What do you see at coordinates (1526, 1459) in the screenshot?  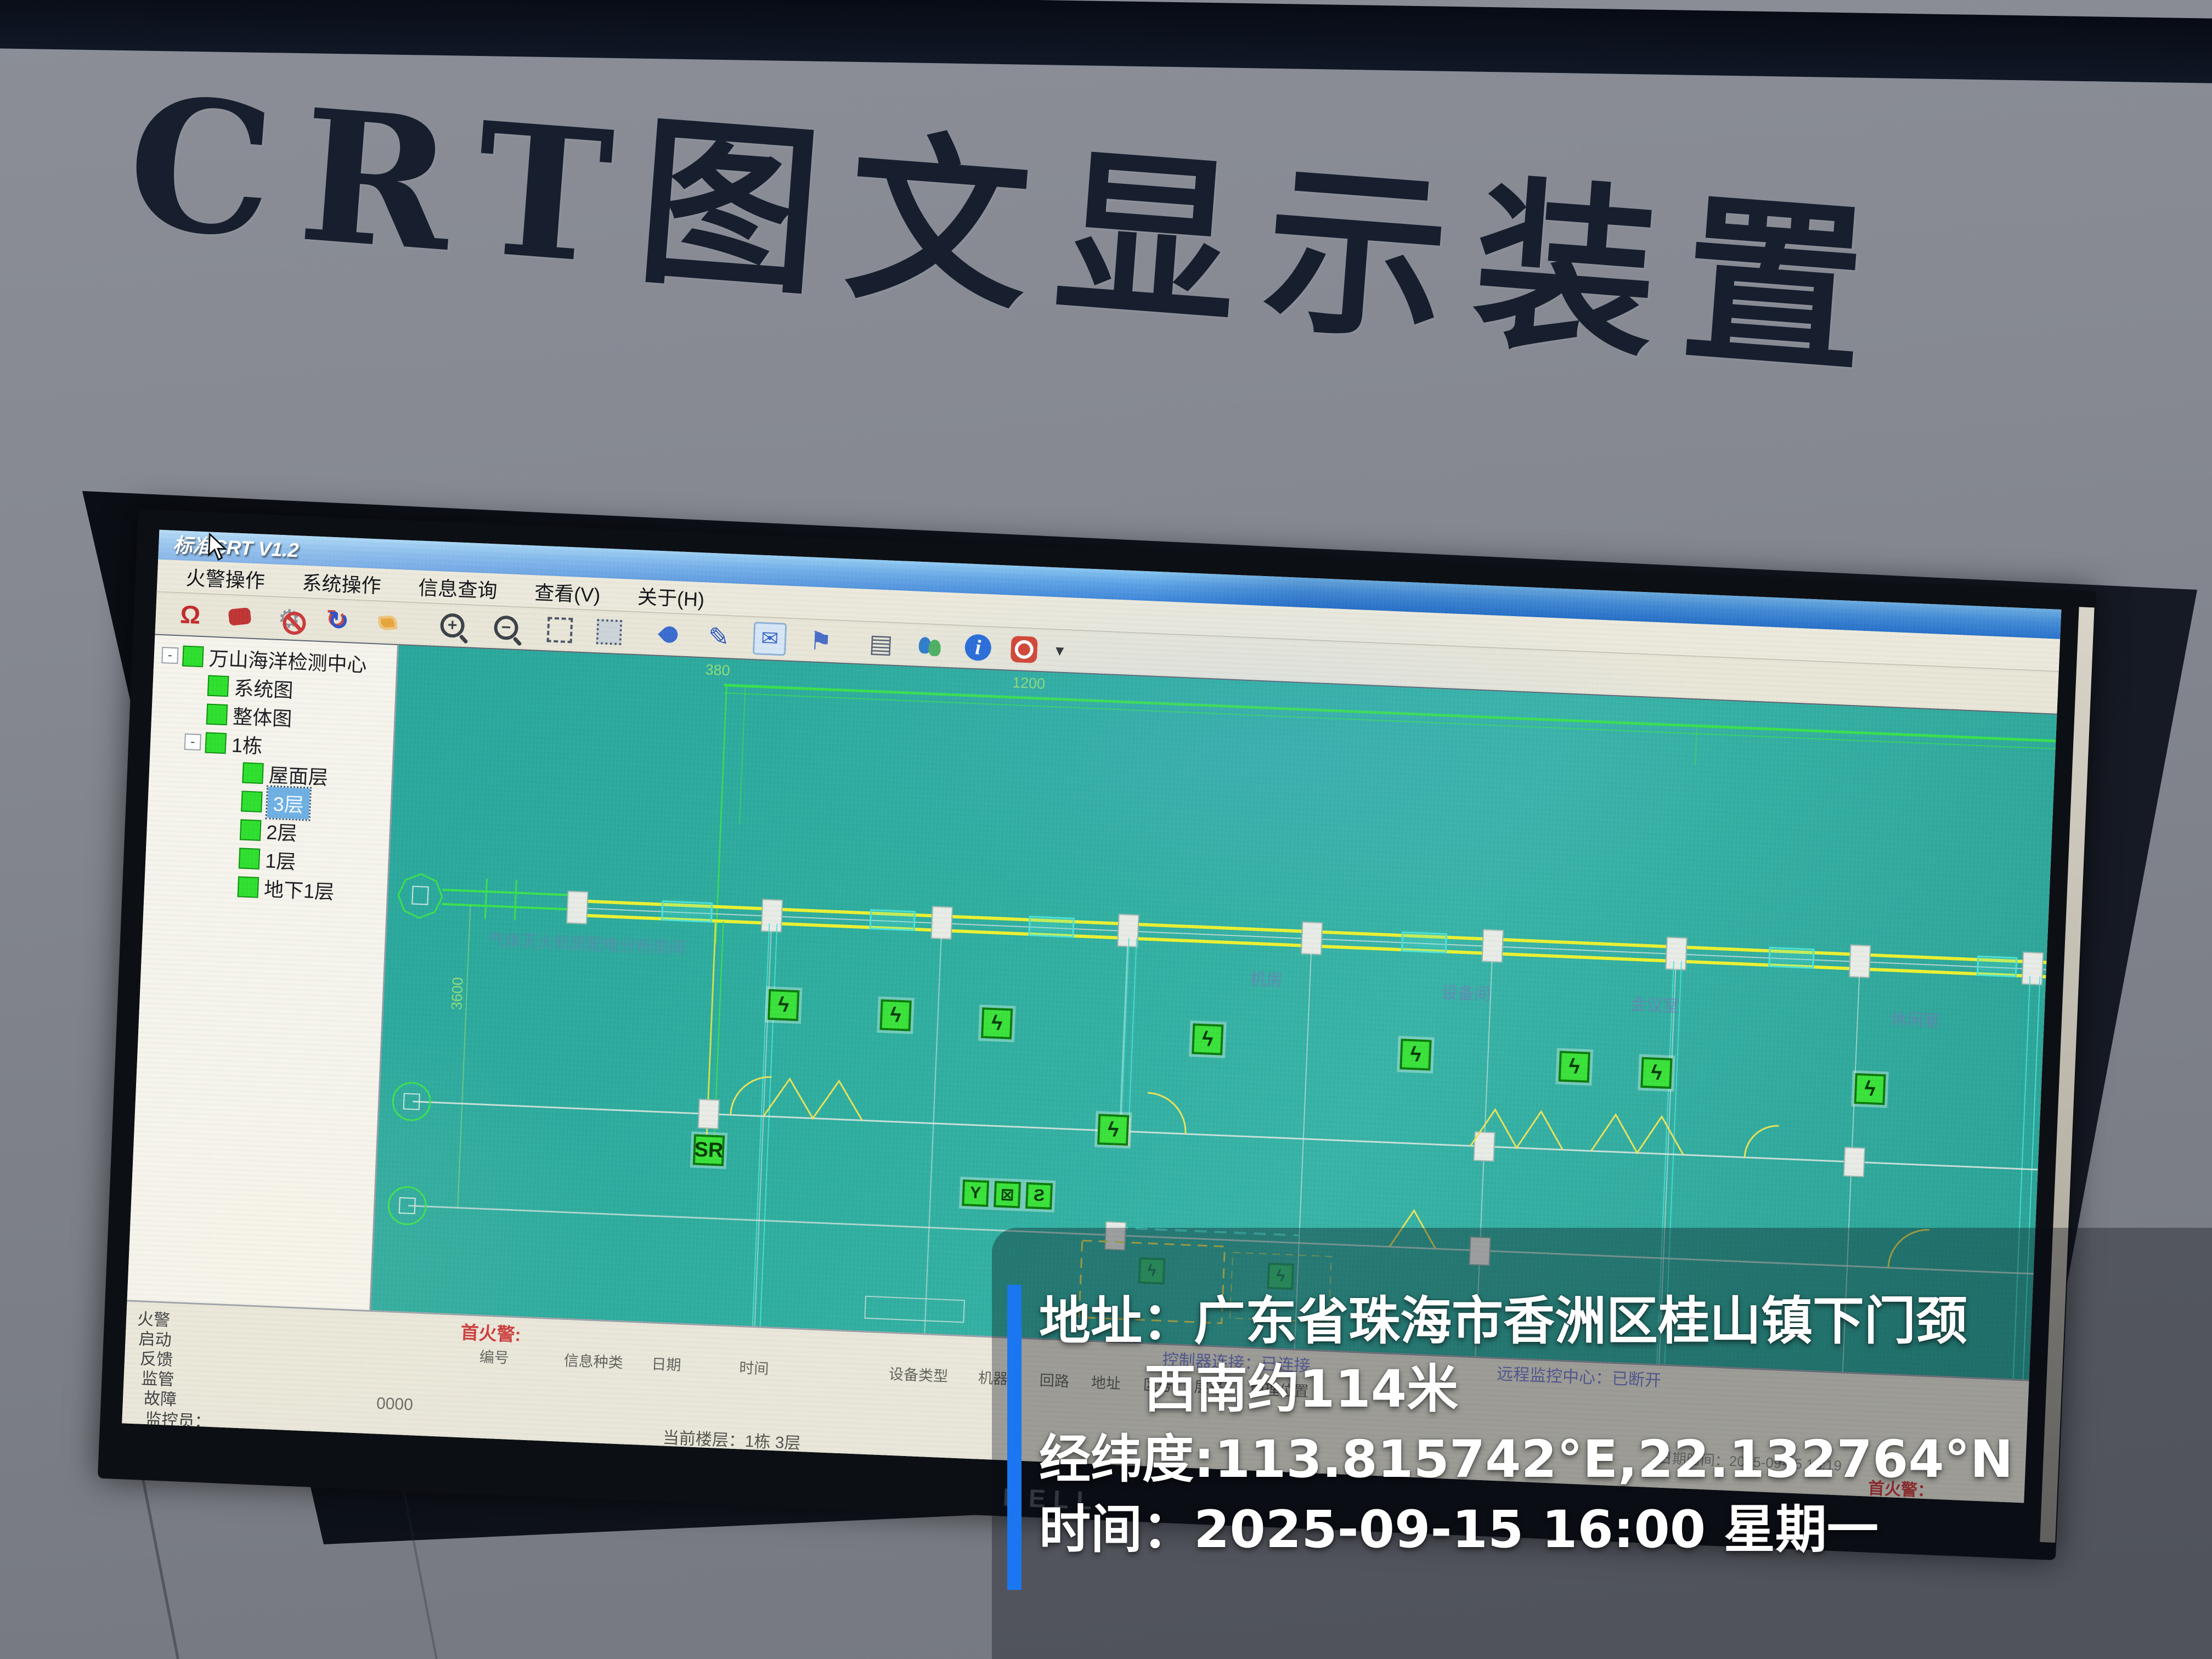 I see `watermark-coordinates: 经纬度:113.815742°E,22.132764°N` at bounding box center [1526, 1459].